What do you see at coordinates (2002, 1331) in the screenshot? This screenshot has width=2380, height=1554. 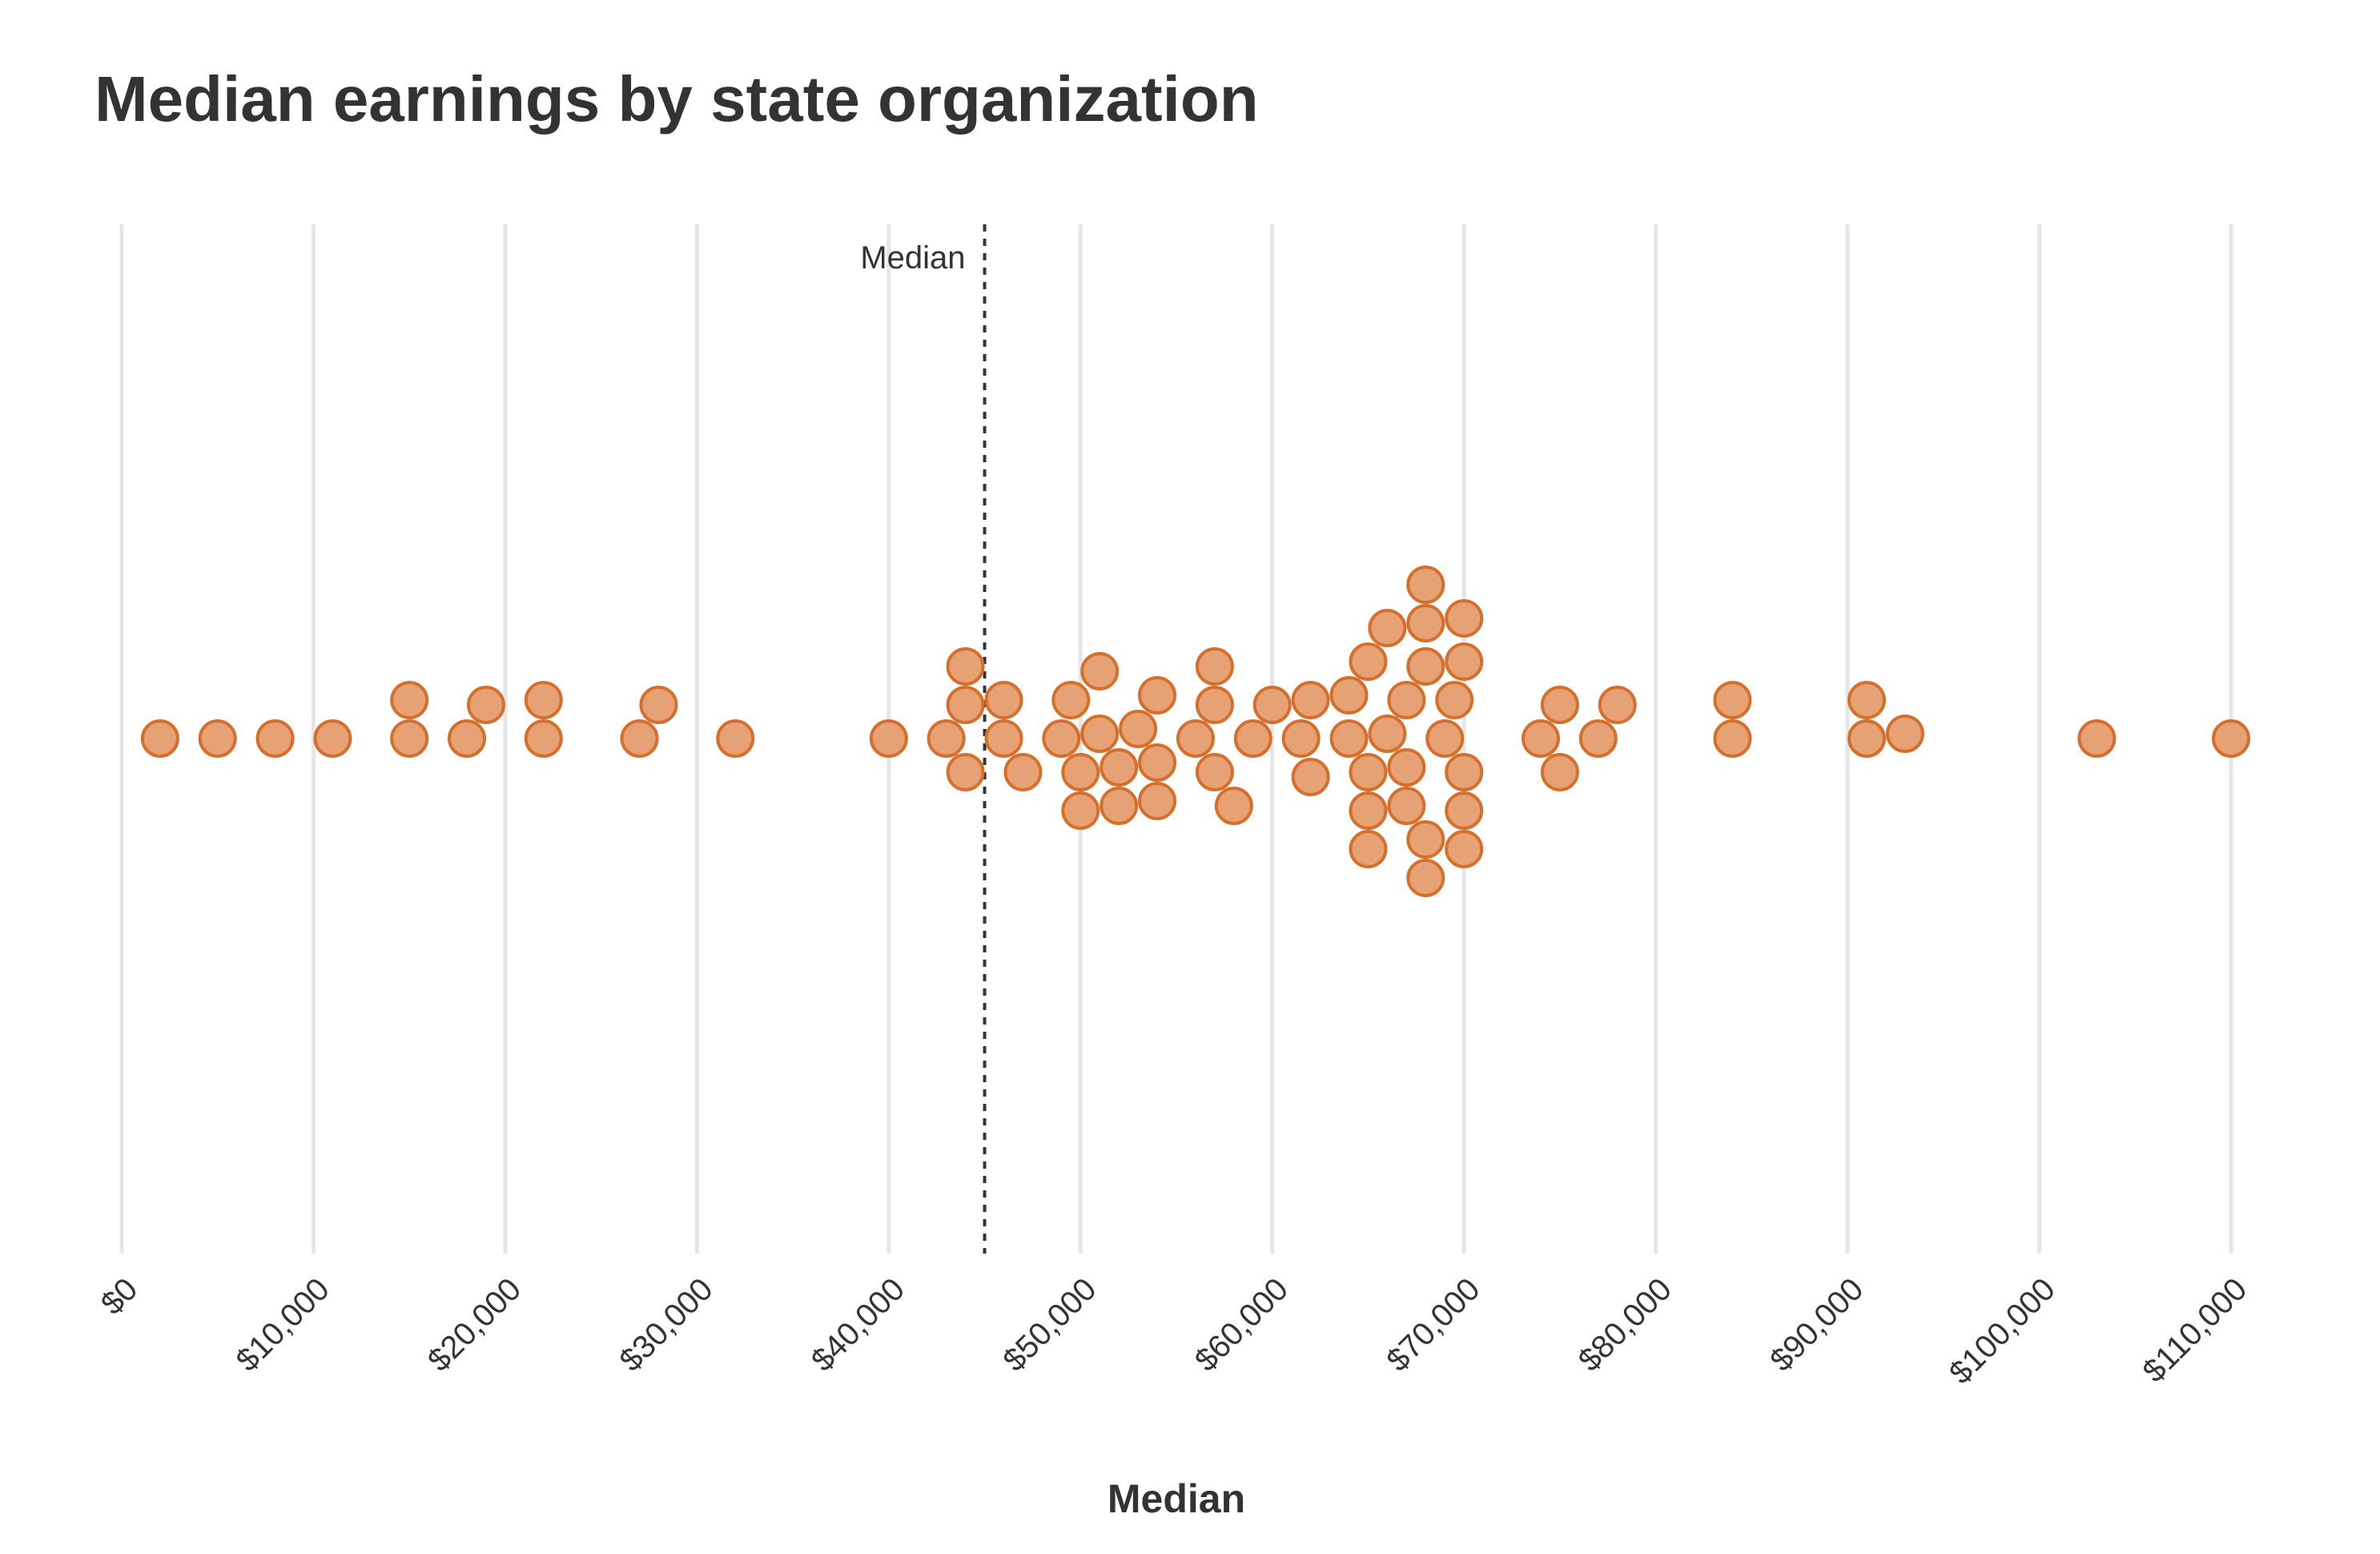 I see `x-tick-label: $100,000` at bounding box center [2002, 1331].